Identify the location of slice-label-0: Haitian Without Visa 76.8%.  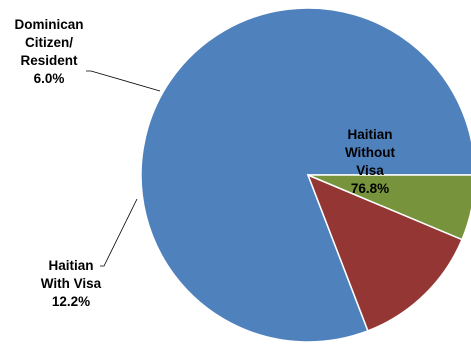
(370, 161).